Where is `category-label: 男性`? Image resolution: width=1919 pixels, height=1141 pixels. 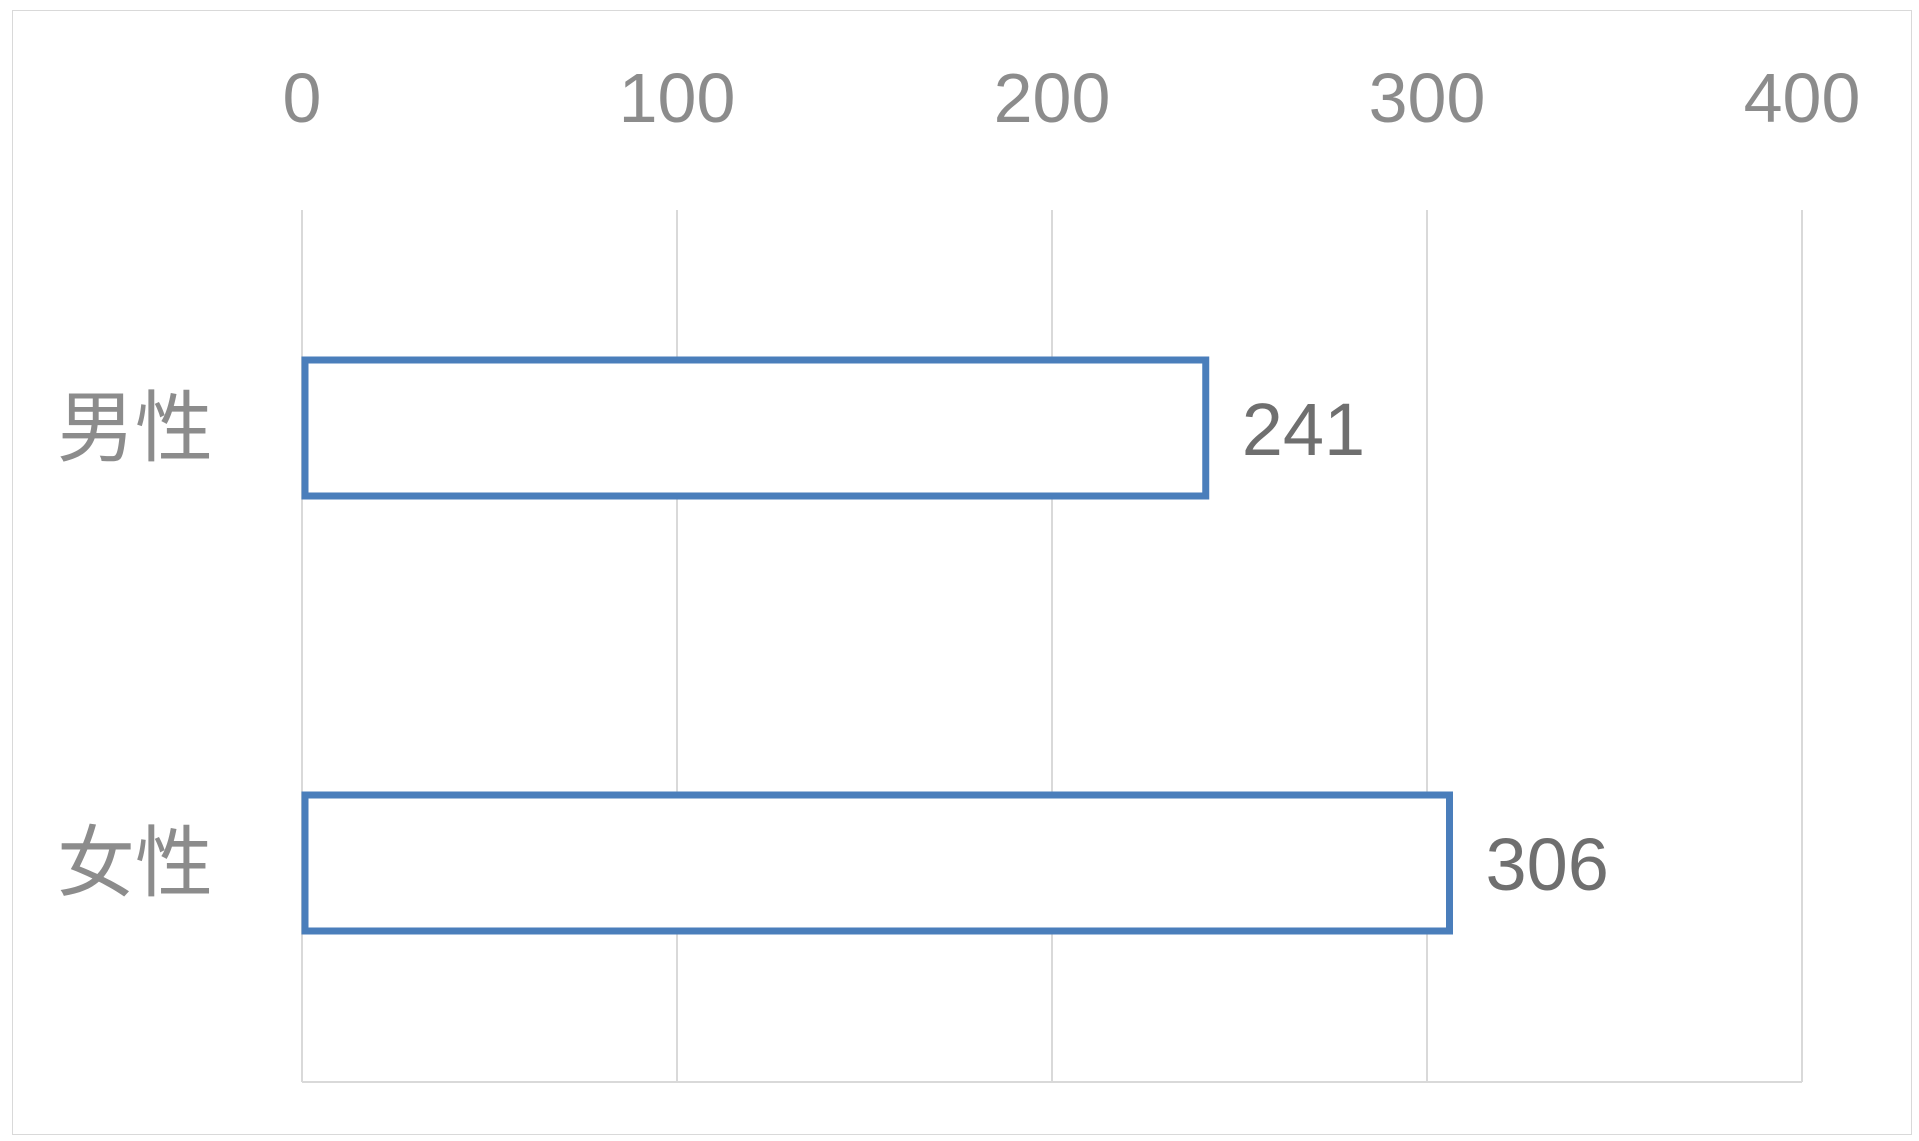 category-label: 男性 is located at coordinates (135, 429).